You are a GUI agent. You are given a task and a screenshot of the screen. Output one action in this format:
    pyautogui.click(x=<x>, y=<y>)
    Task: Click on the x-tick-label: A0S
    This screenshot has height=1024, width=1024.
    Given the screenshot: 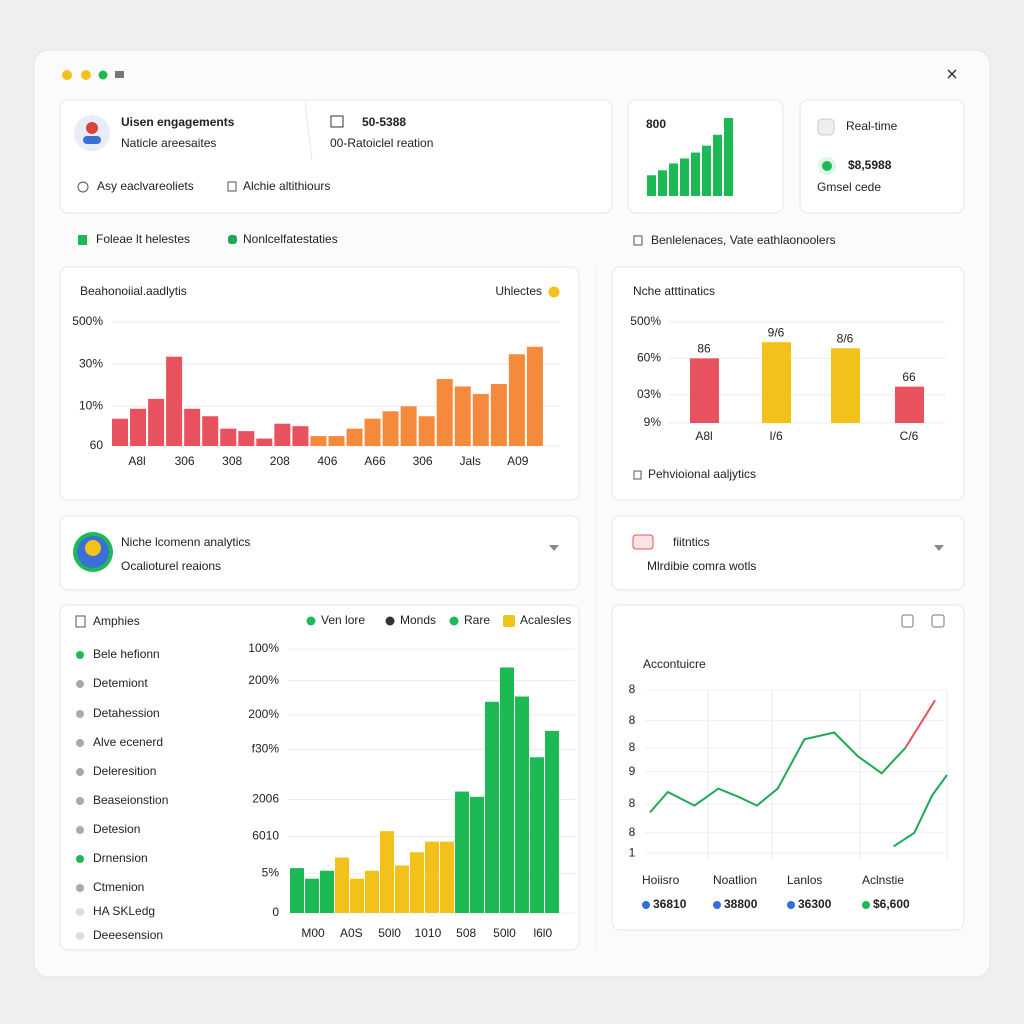 What is the action you would take?
    pyautogui.click(x=351, y=933)
    